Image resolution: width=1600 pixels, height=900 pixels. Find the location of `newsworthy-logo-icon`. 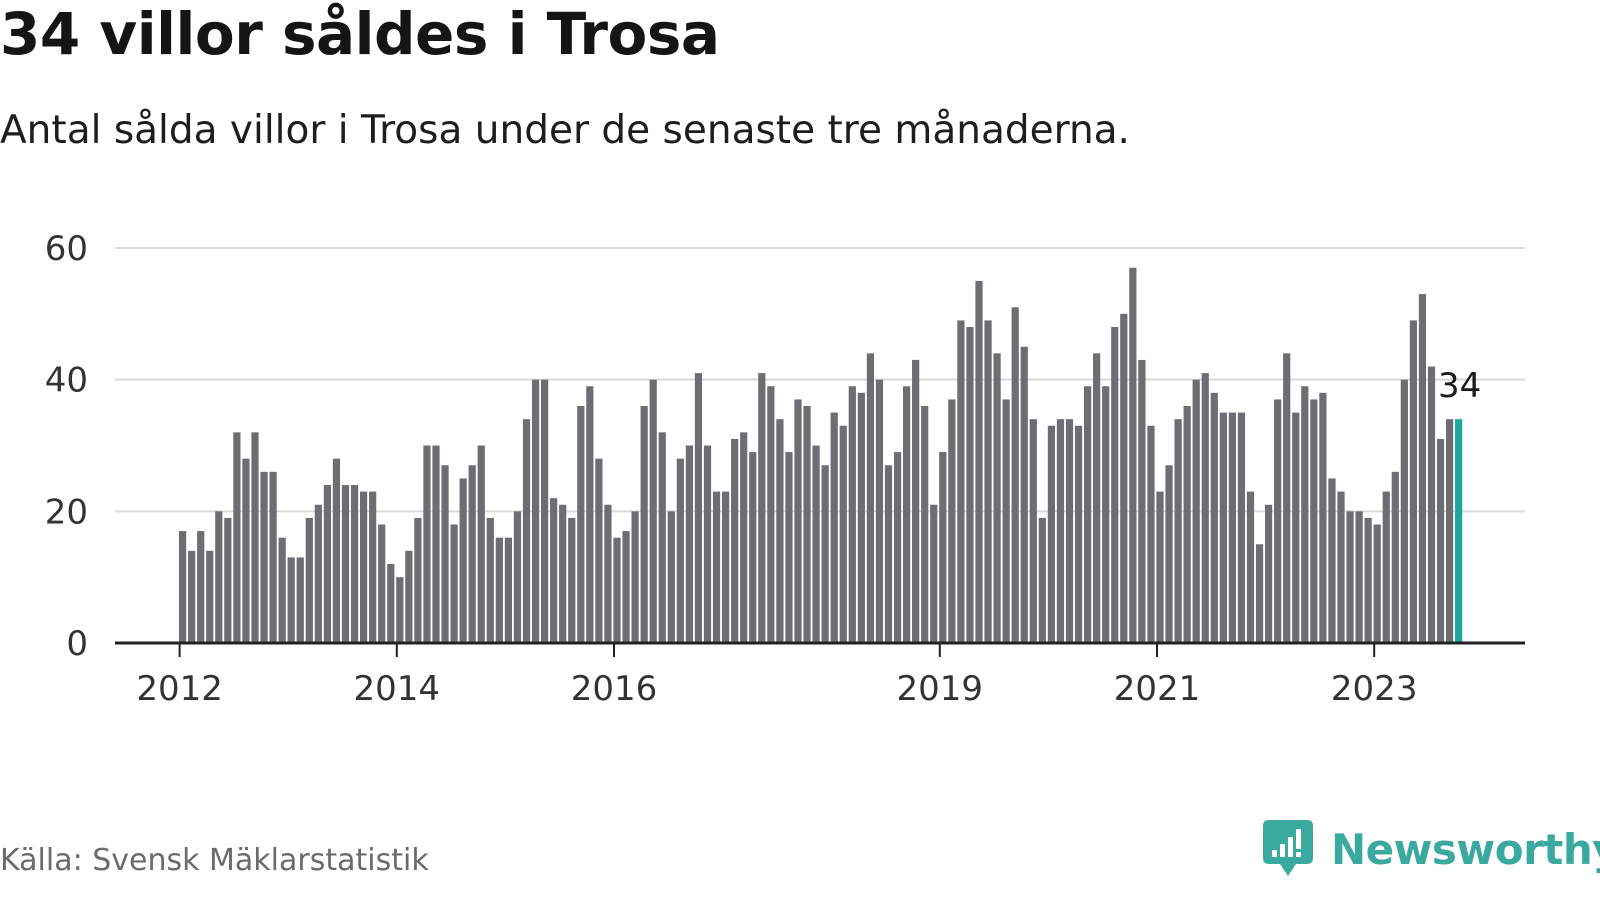

newsworthy-logo-icon is located at coordinates (1288, 848).